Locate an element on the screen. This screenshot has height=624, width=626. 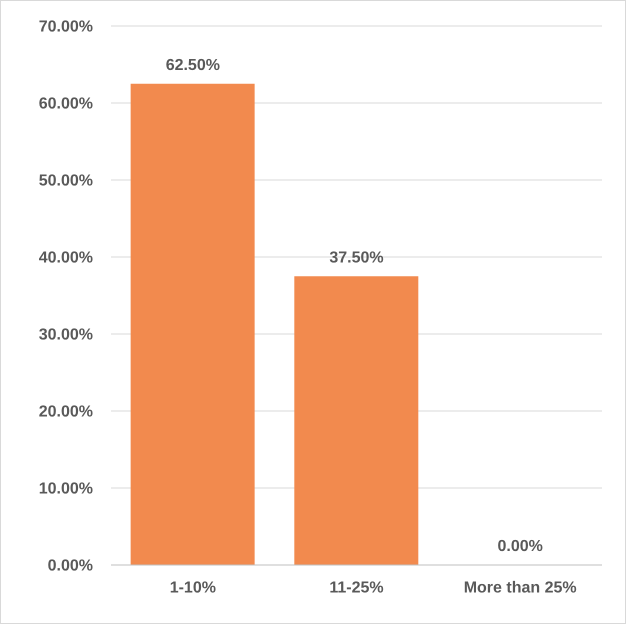
data-label: 37.50% is located at coordinates (356, 257).